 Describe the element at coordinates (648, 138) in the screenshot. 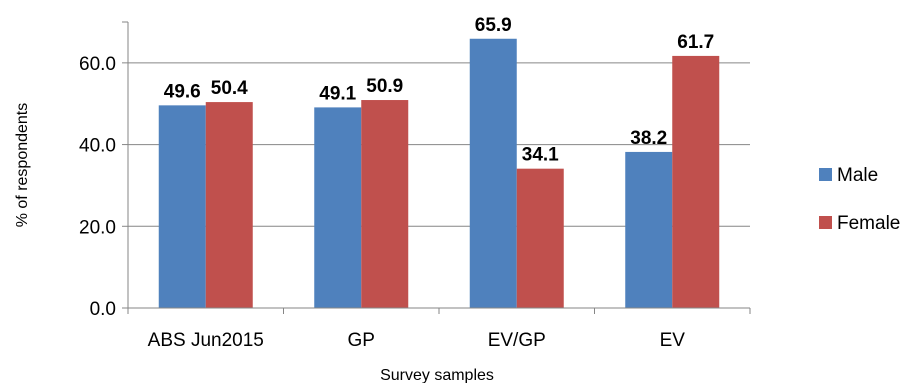

I see `data-label: 38.2` at that location.